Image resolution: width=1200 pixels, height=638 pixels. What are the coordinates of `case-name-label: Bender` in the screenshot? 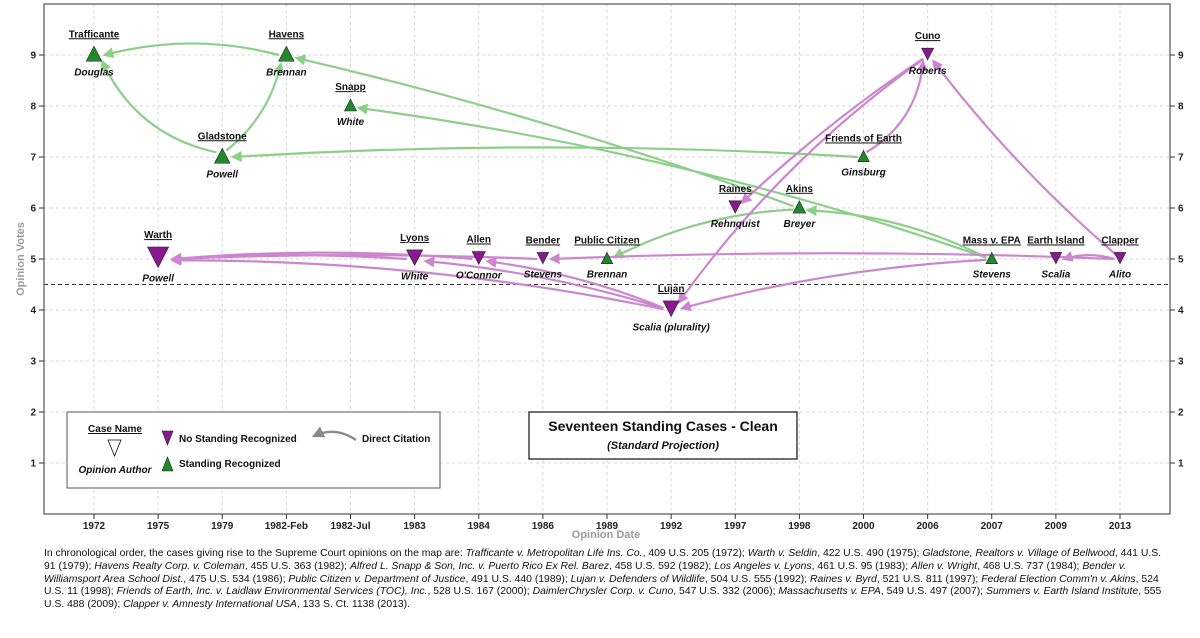 It's located at (543, 240).